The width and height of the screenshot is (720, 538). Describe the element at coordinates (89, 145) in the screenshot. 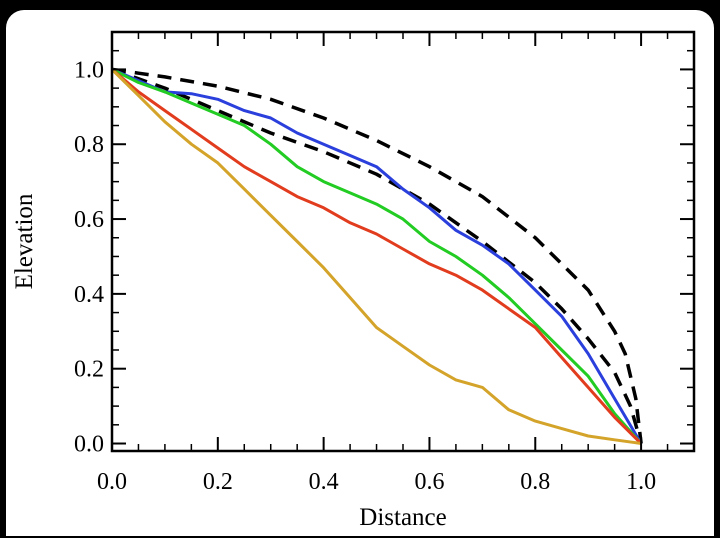

I see `y-tick-label: 0.8` at that location.